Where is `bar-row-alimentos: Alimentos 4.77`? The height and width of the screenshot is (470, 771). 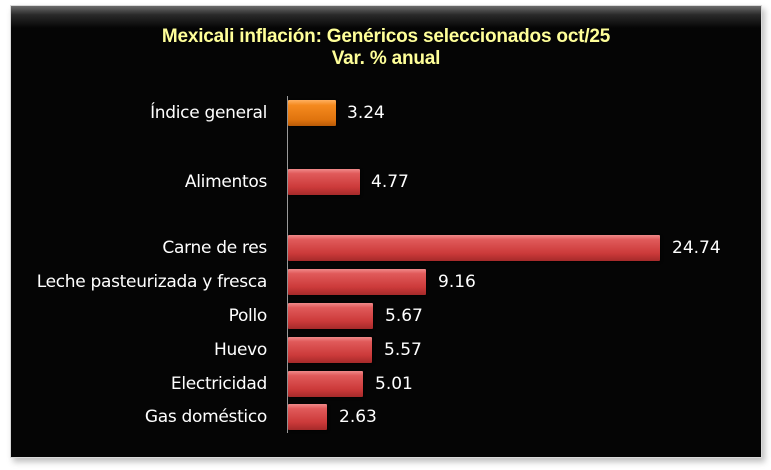
bar-row-alimentos: Alimentos 4.77 is located at coordinates (386, 182).